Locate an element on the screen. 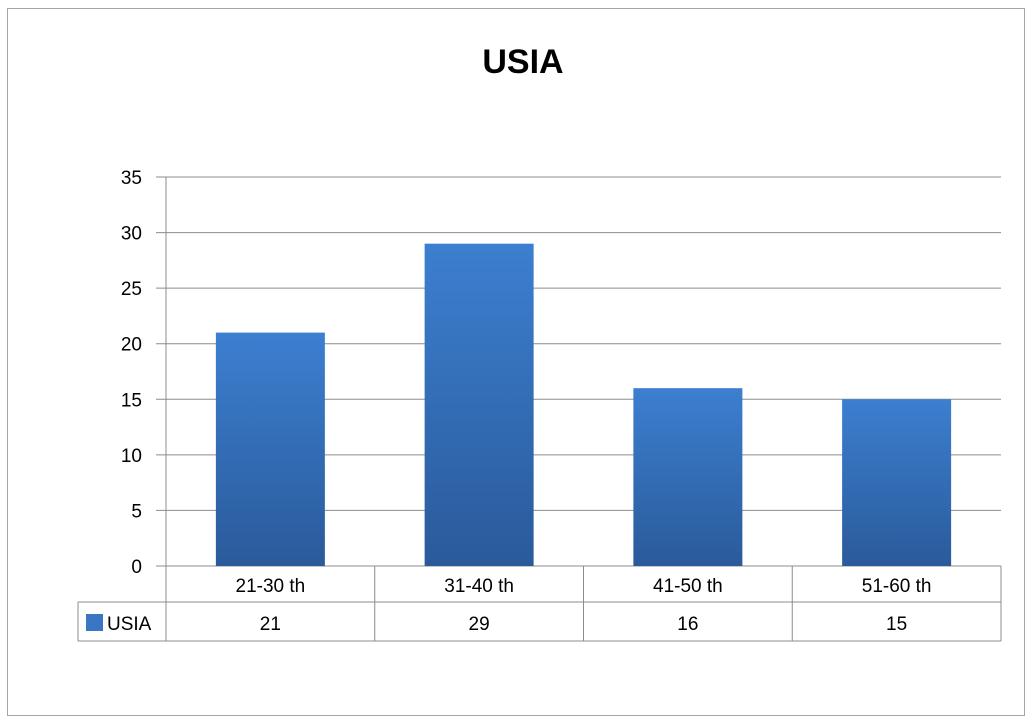  y-tick-label: 25 is located at coordinates (131, 289).